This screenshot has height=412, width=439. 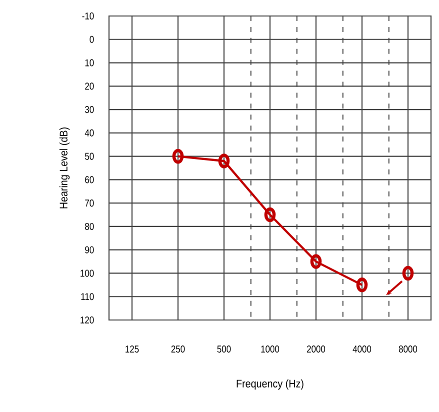 What do you see at coordinates (224, 349) in the screenshot?
I see `x-tick-label: 500` at bounding box center [224, 349].